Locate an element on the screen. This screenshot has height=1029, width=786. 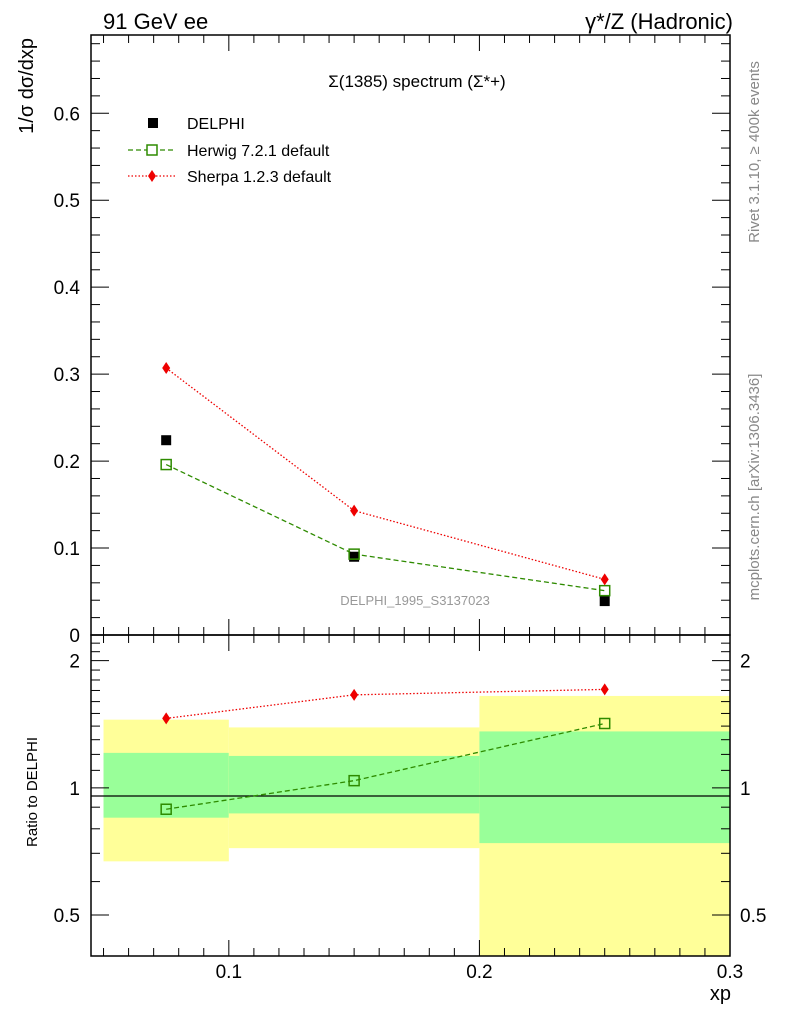
x-axis-label: xp is located at coordinates (720, 994).